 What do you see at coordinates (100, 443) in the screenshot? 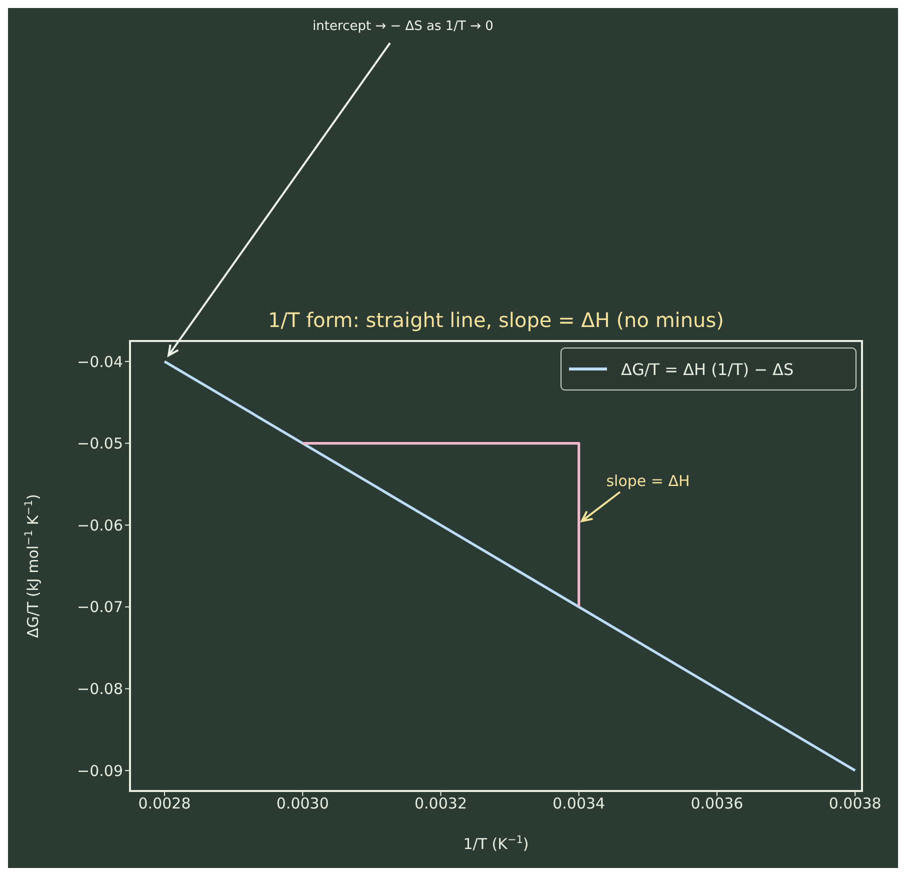
I see `y-tick-label: −0.05` at bounding box center [100, 443].